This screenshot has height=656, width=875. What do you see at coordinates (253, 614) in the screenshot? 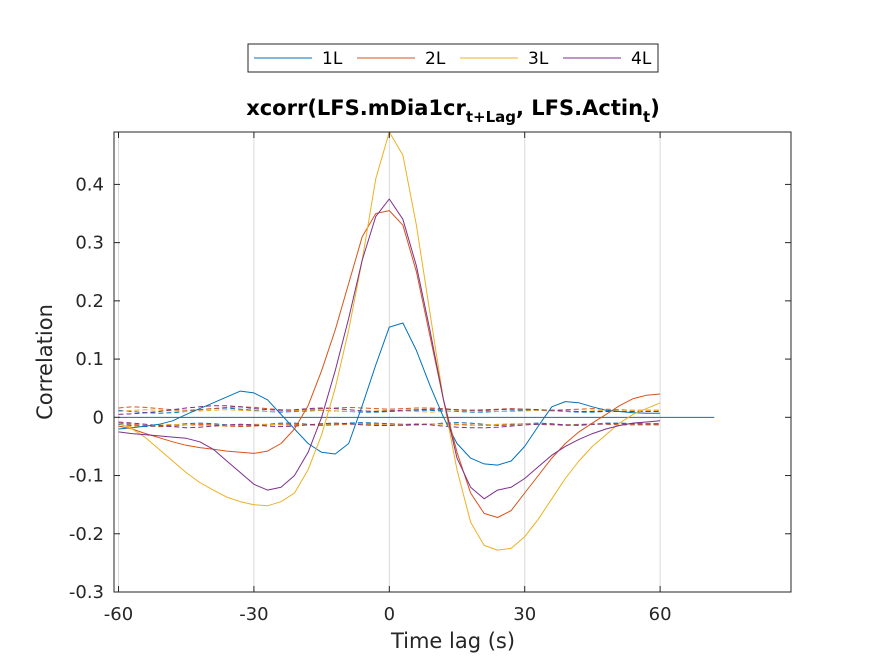
I see `x-tick-label: -30` at bounding box center [253, 614].